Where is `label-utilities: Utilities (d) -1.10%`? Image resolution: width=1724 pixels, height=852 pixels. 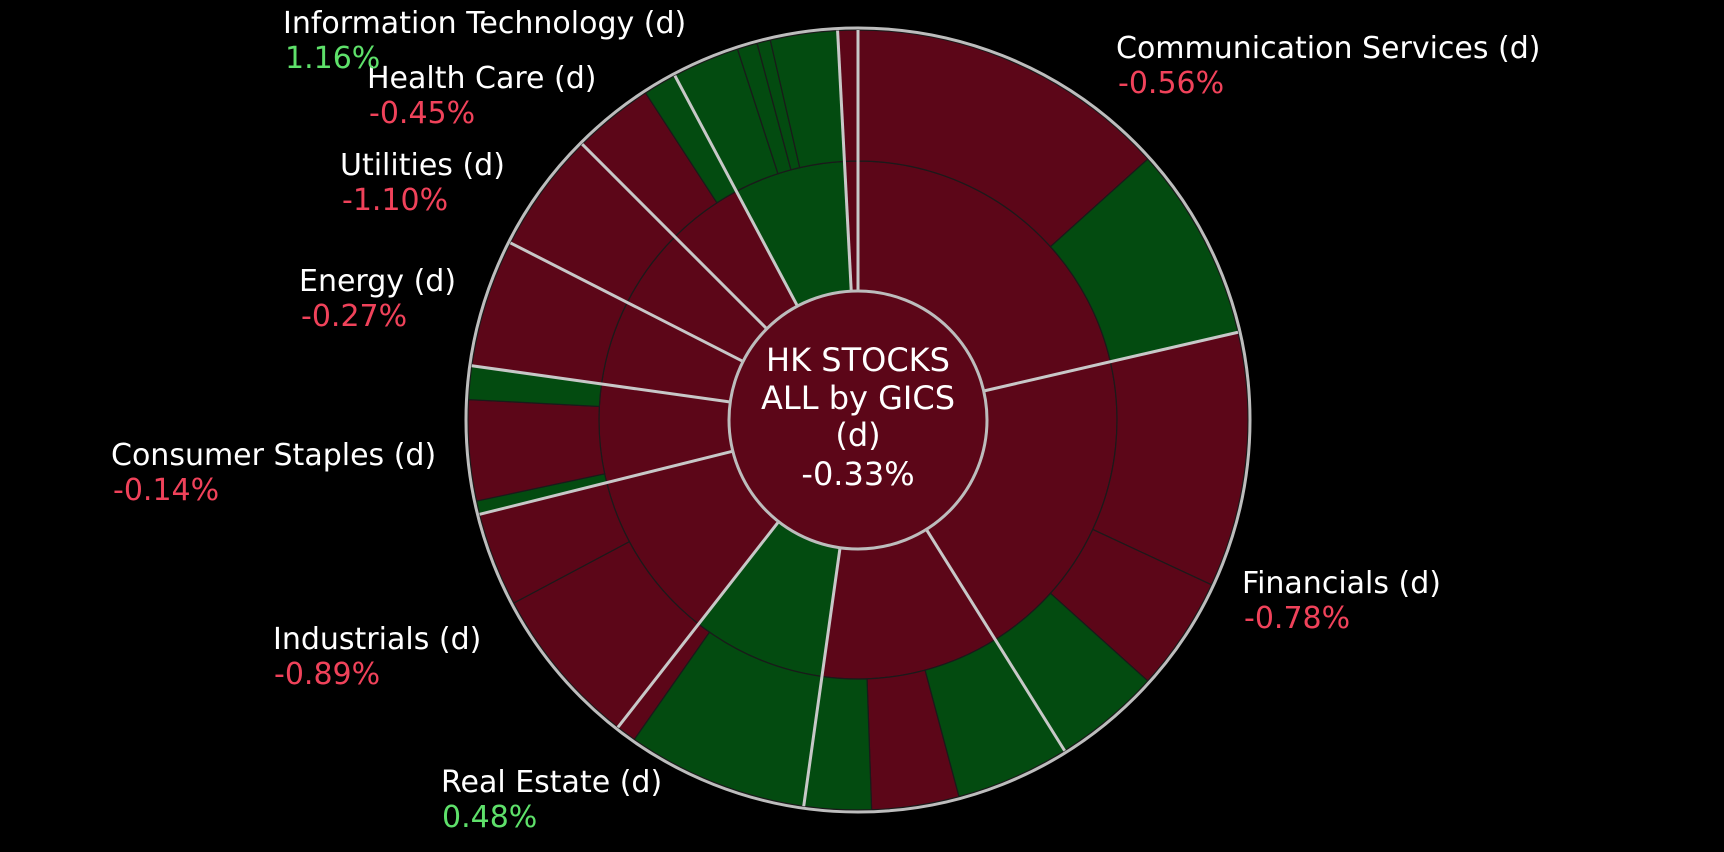 label-utilities: Utilities (d) -1.10% is located at coordinates (422, 183).